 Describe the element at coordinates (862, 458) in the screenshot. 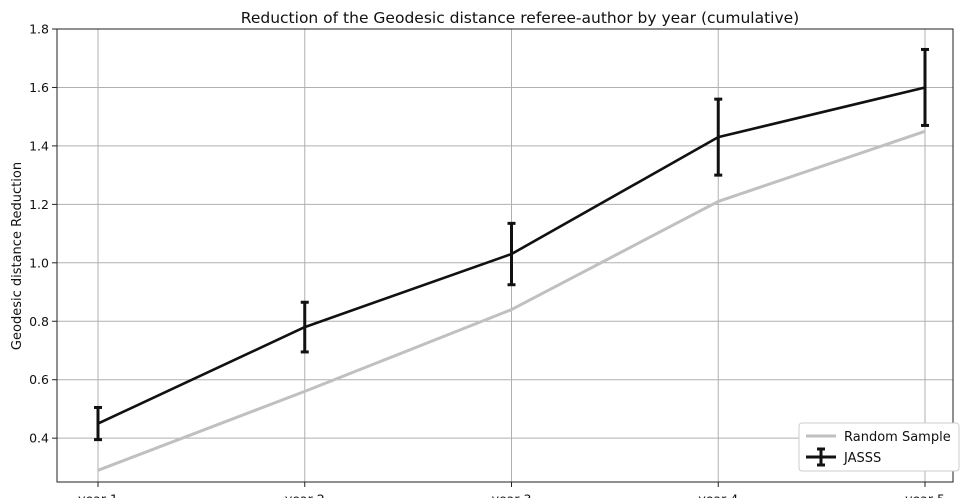

I see `legend-label-jasss: JASSS` at that location.